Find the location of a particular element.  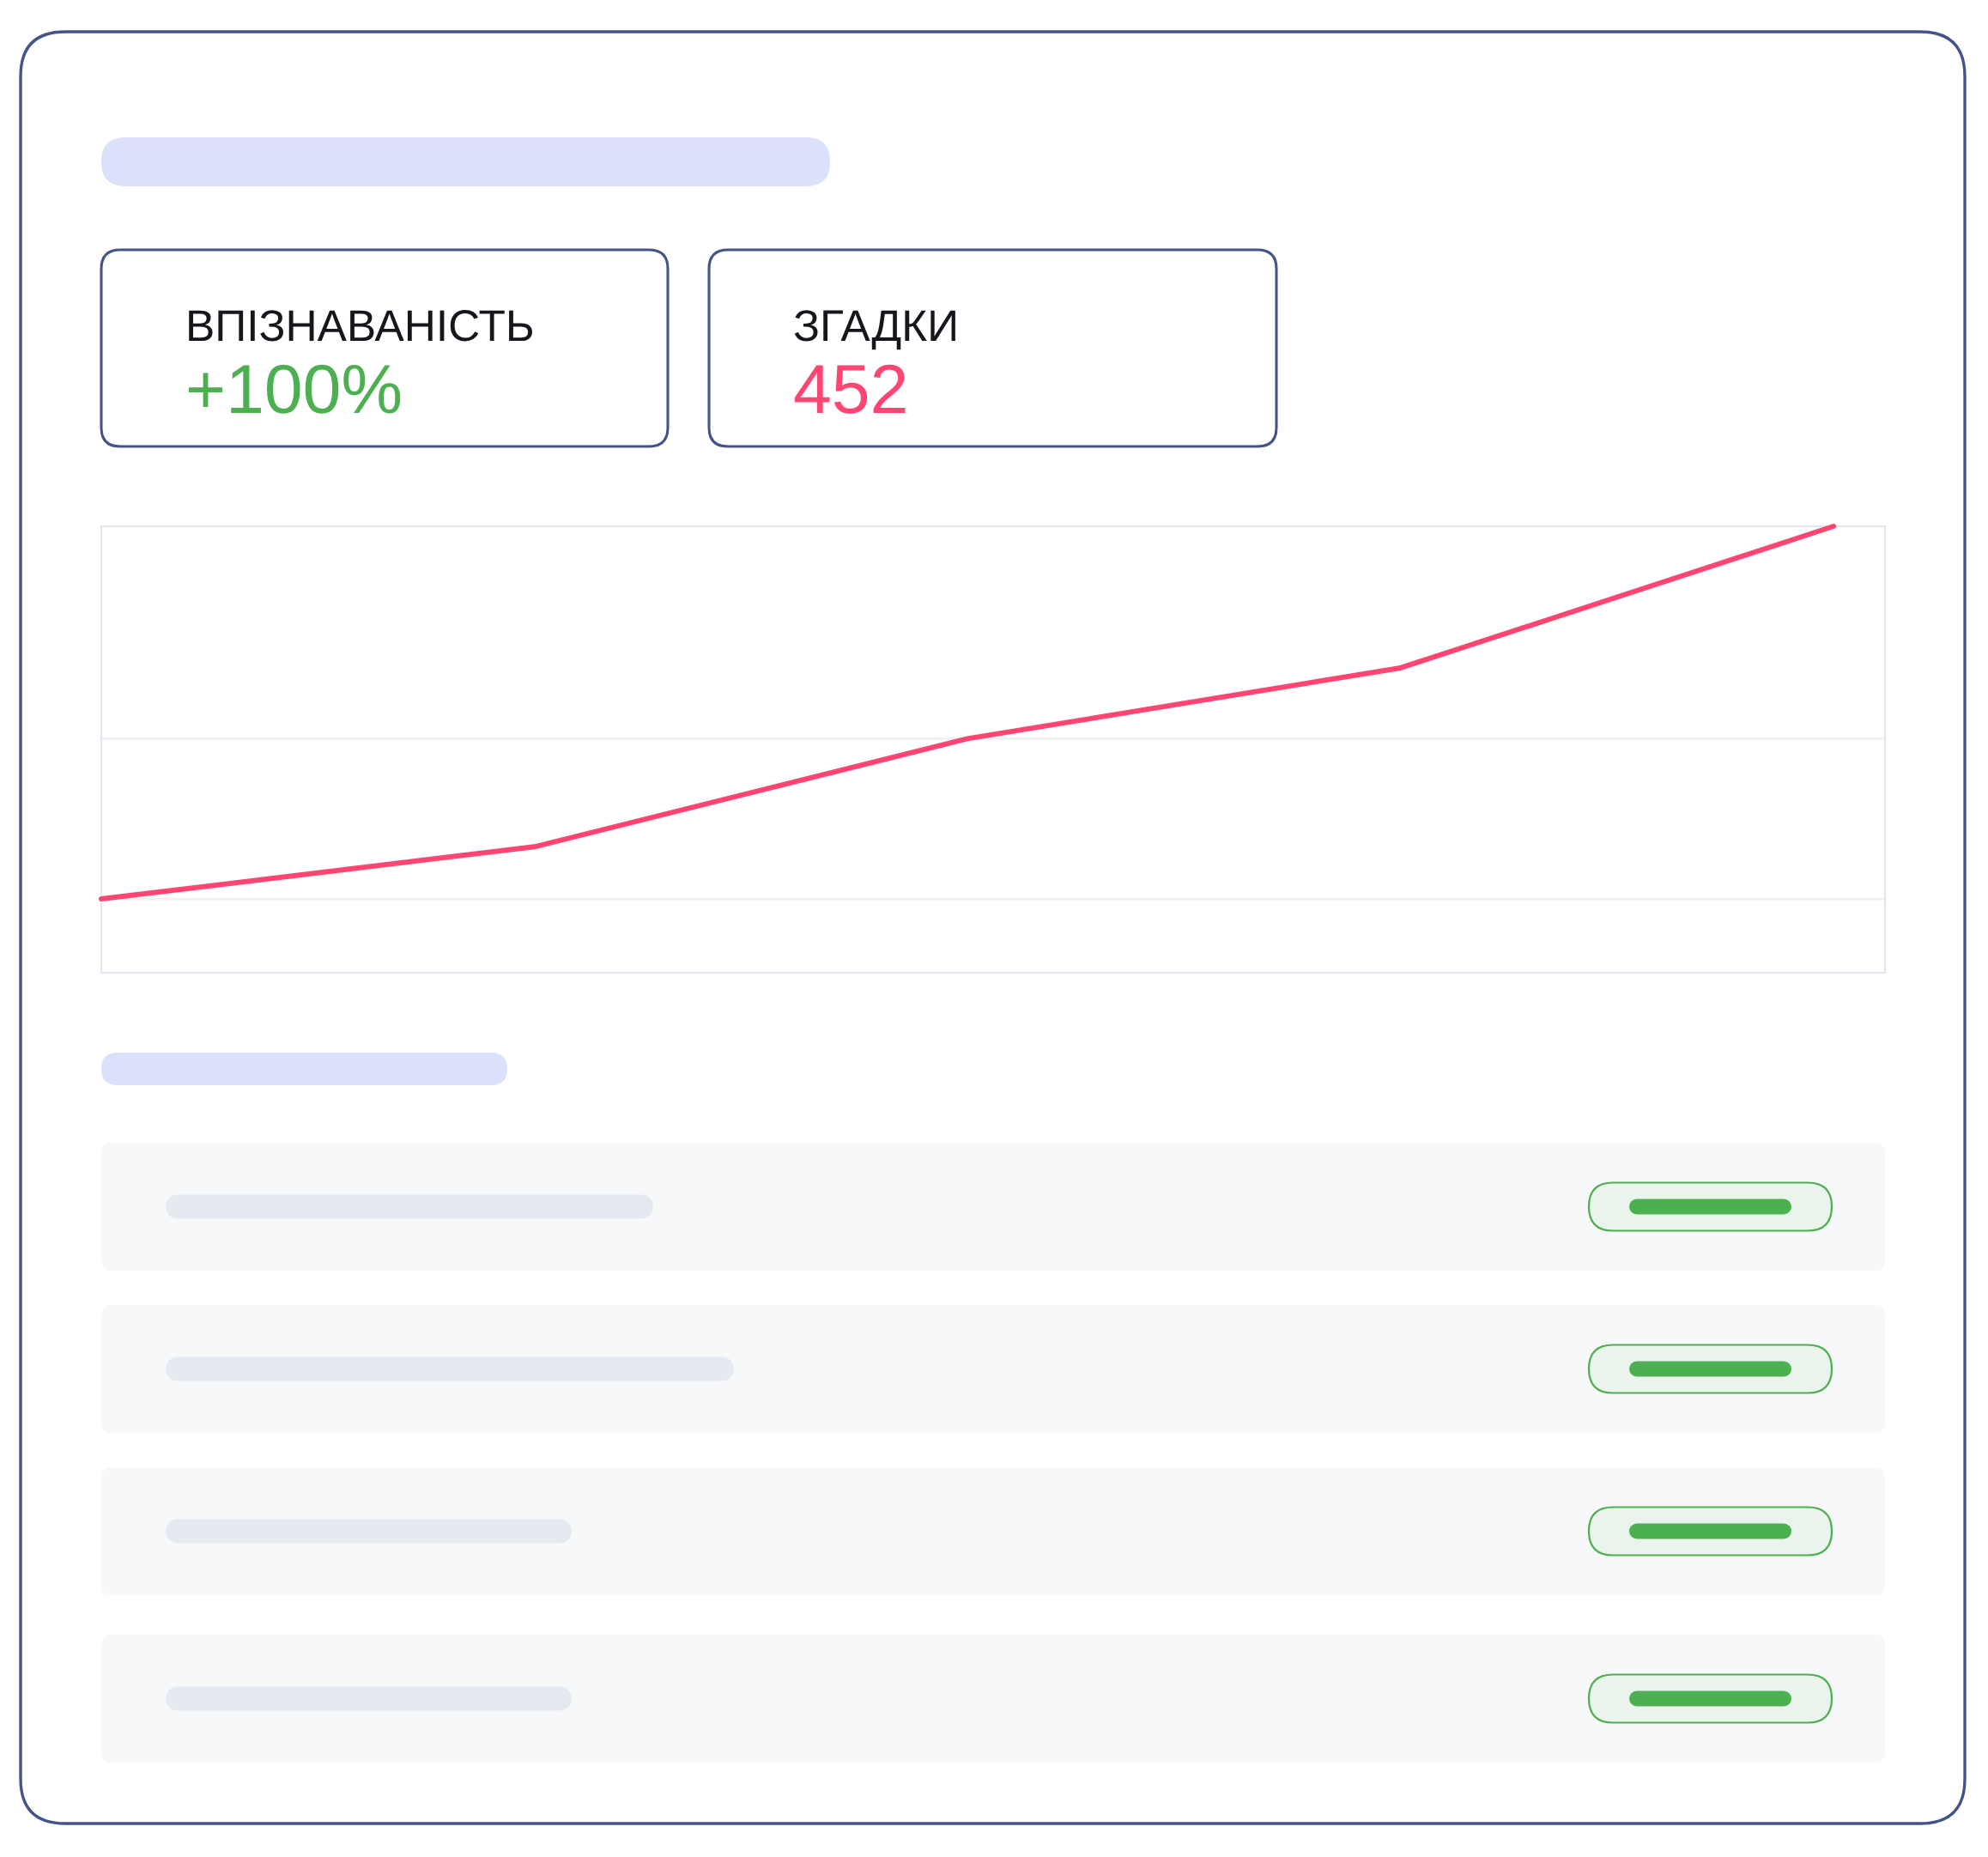

text: ВПІЗНАВАНІСТЬ is located at coordinates (360, 326).